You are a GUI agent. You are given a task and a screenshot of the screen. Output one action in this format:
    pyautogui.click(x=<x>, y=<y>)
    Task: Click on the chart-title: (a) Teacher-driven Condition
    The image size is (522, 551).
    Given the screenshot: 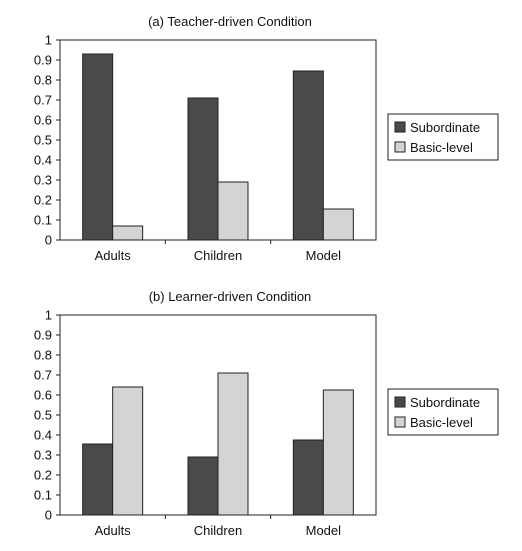 What is the action you would take?
    pyautogui.click(x=230, y=21)
    